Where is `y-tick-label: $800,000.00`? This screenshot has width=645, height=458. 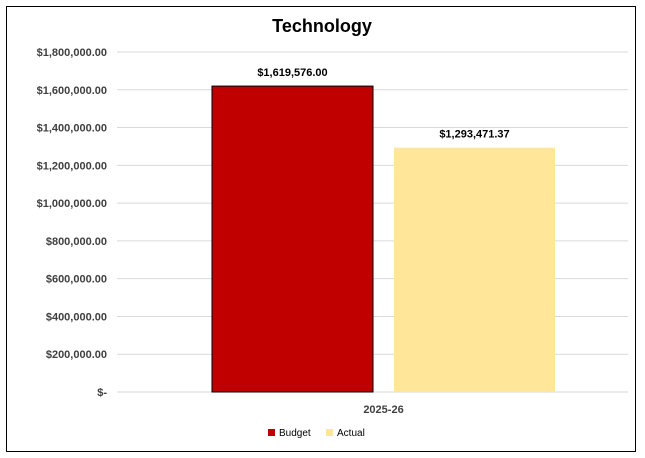 y-tick-label: $800,000.00 is located at coordinates (76, 242).